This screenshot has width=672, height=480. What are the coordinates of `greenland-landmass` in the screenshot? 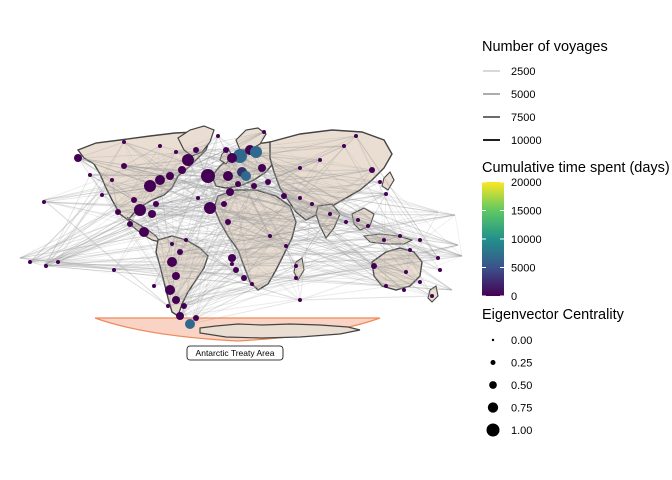 It's located at (196, 141).